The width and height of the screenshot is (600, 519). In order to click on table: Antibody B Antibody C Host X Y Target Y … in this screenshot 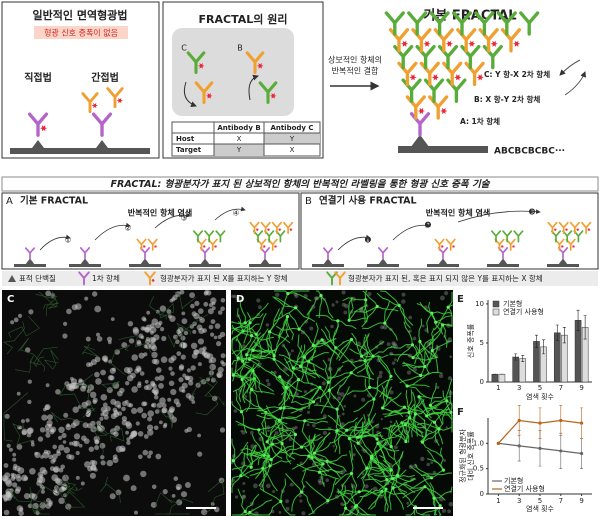, I will do `click(246, 139)`.